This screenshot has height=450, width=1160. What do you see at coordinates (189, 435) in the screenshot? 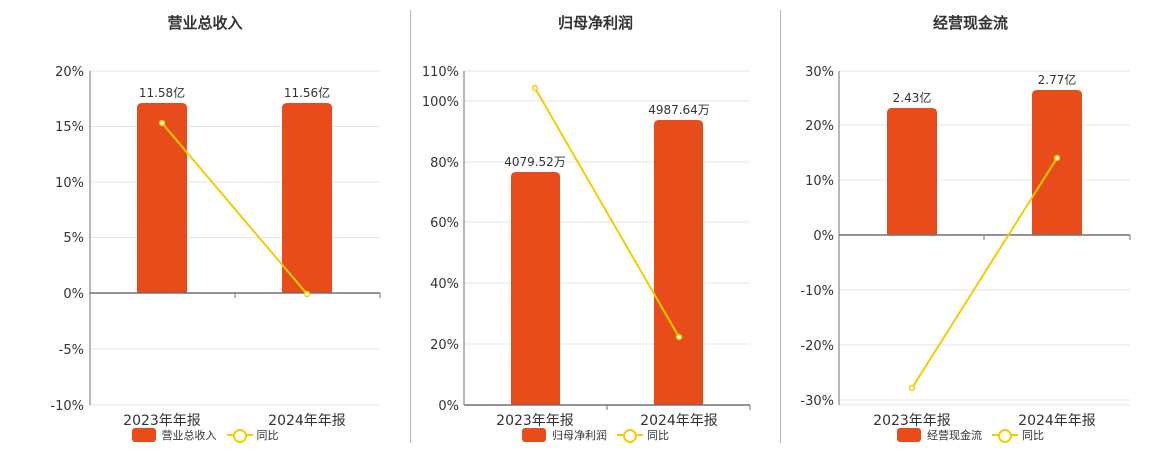
I see `legend-bar-label: 营业总收入` at bounding box center [189, 435].